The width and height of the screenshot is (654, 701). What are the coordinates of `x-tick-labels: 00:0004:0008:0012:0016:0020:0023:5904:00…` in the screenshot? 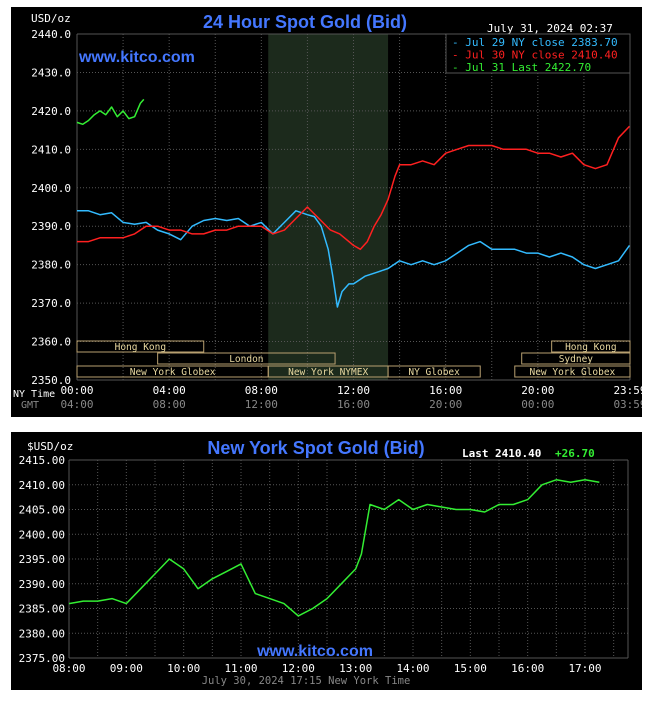 It's located at (351, 397).